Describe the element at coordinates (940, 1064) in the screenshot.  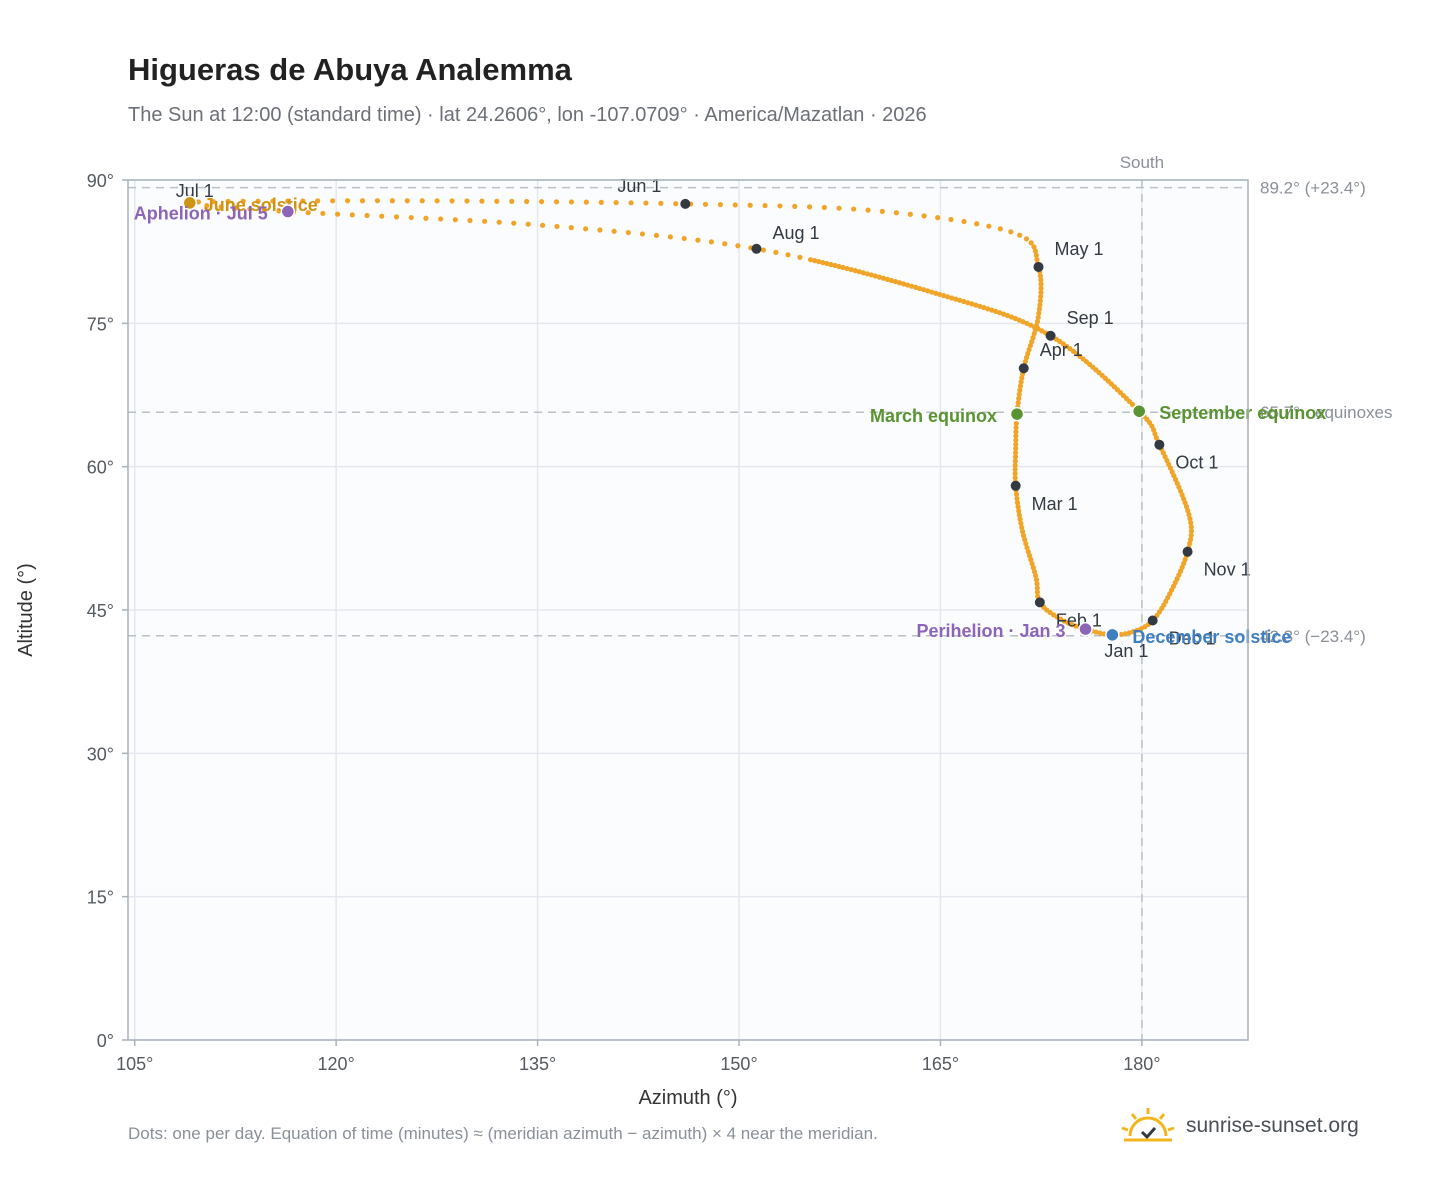
I see `x-tick-label: 165°` at that location.